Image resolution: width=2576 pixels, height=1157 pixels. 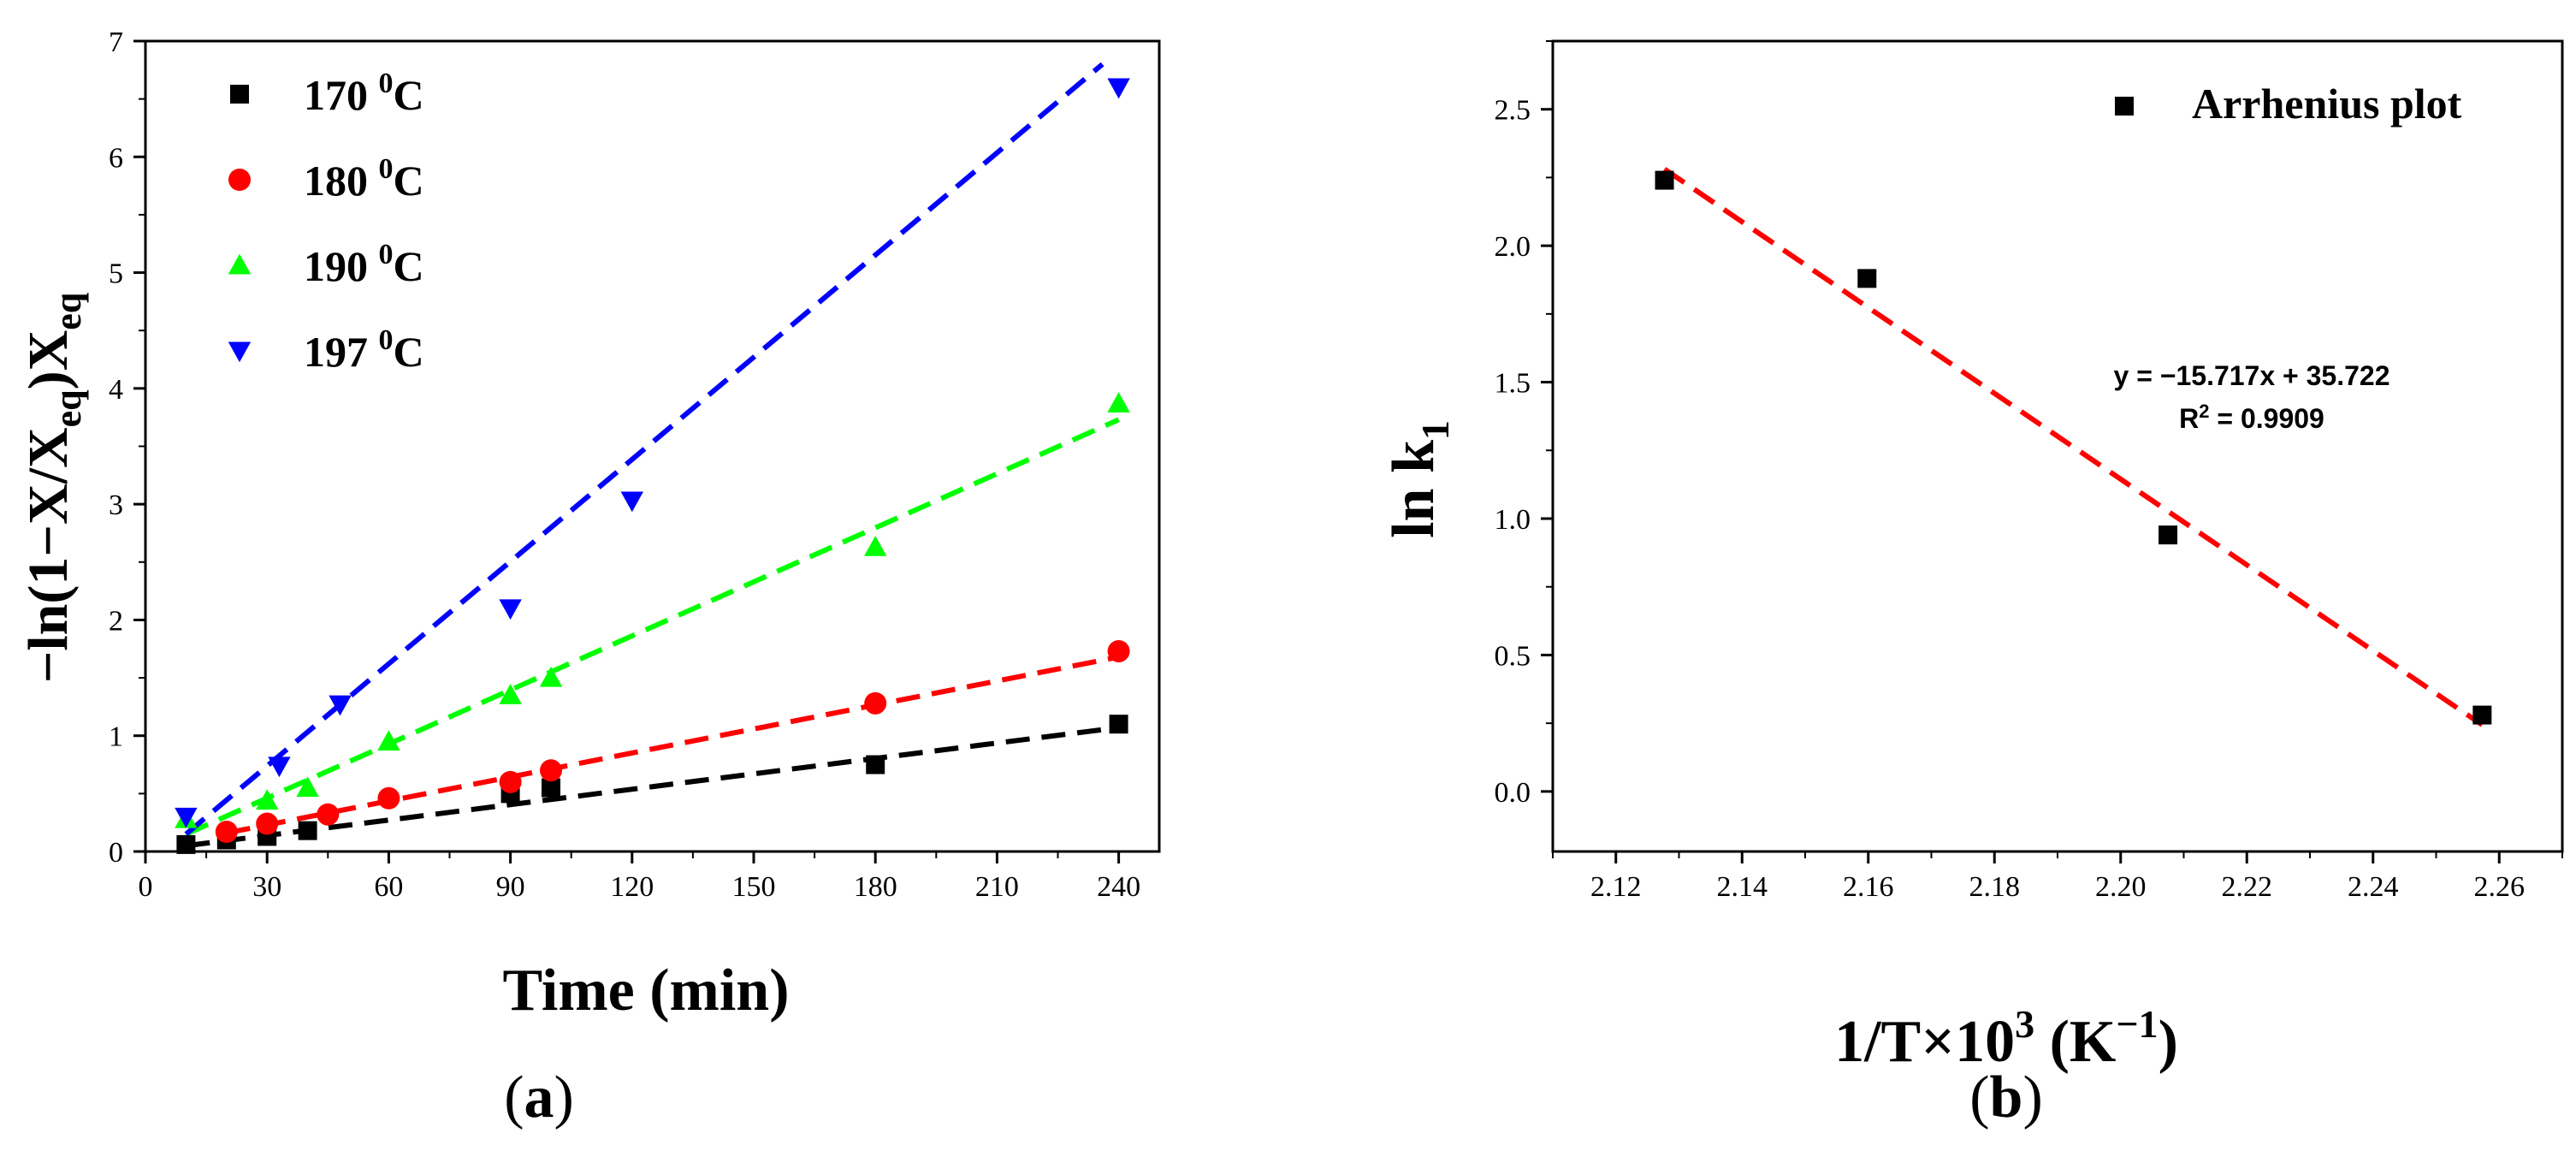 What do you see at coordinates (364, 350) in the screenshot?
I see `legend-label-197: 197 0C` at bounding box center [364, 350].